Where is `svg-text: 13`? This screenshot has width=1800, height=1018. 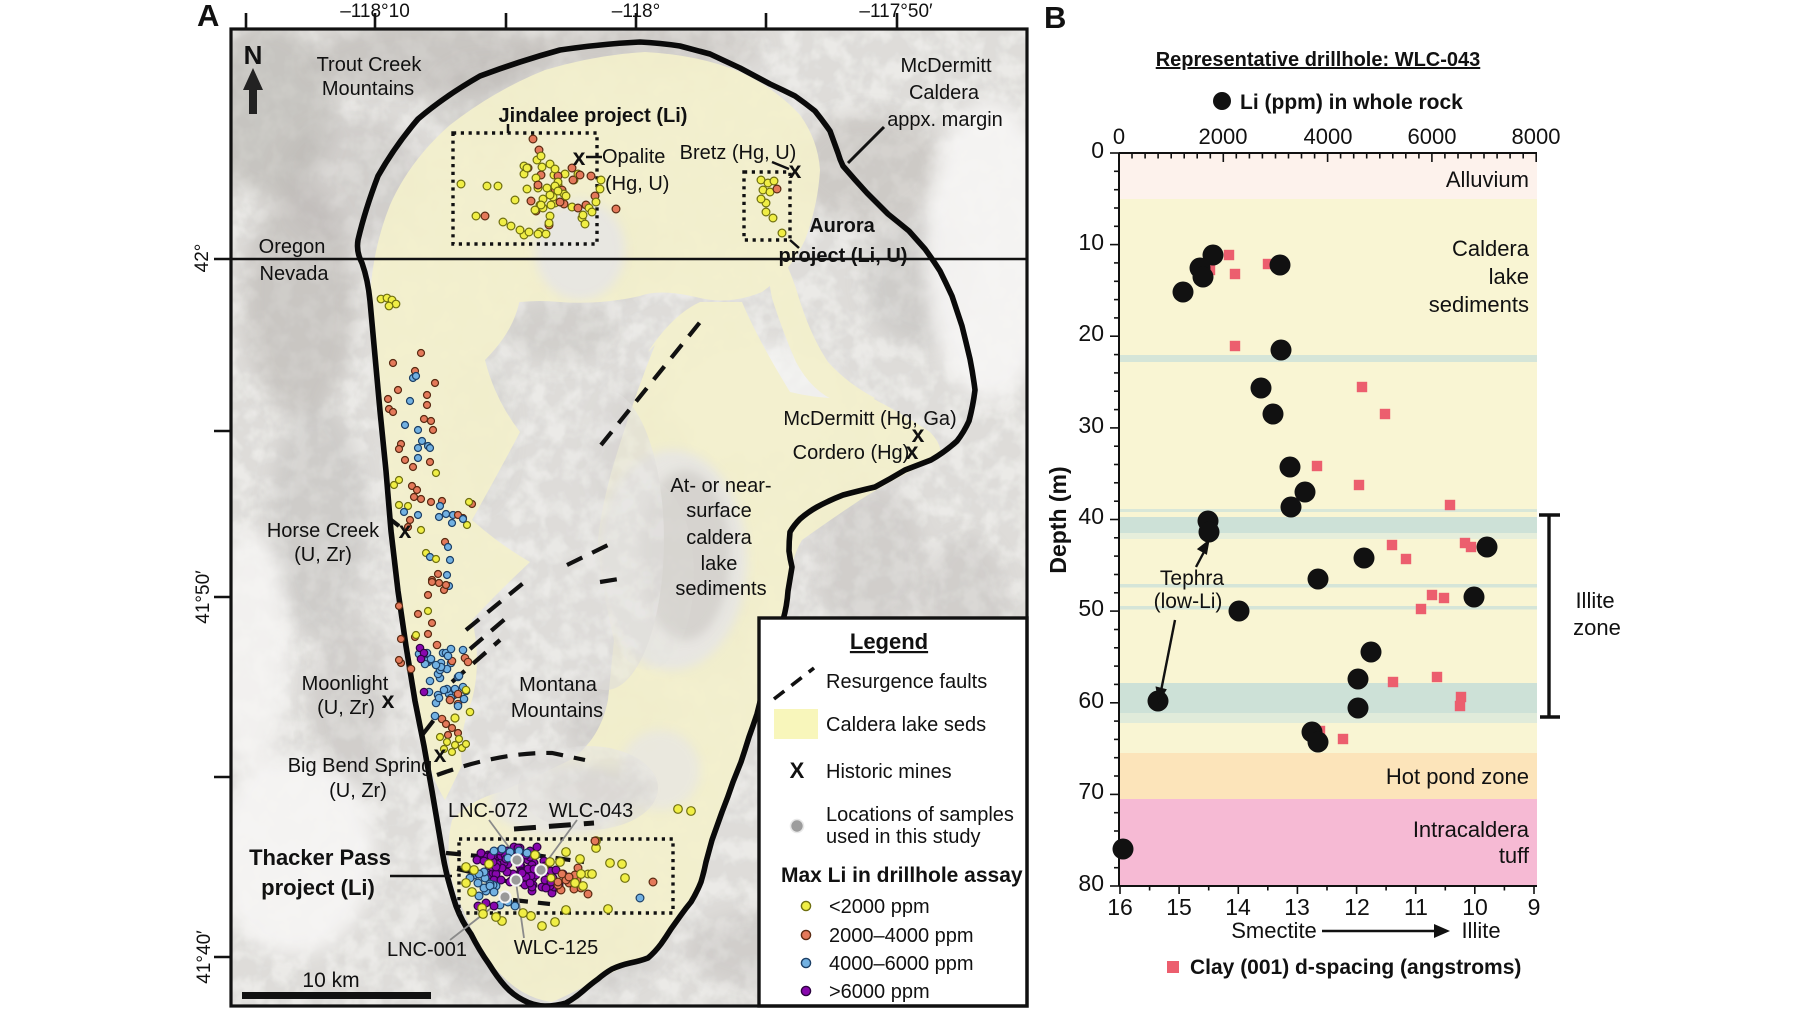 svg-text: 13 is located at coordinates (1297, 907).